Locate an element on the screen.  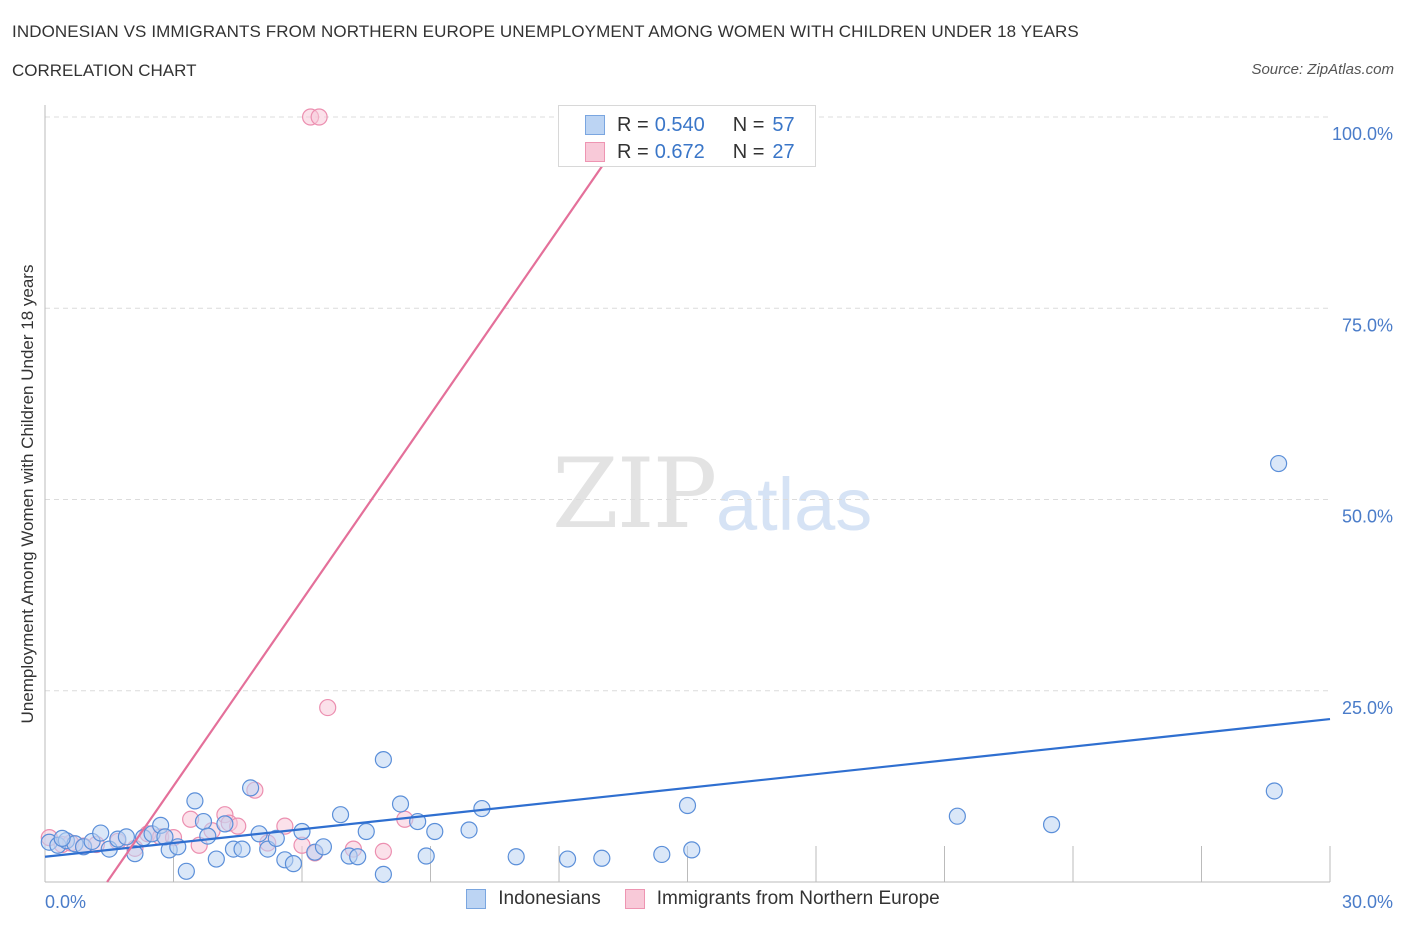
y-tick-label: 25.0% is located at coordinates (1367, 708).